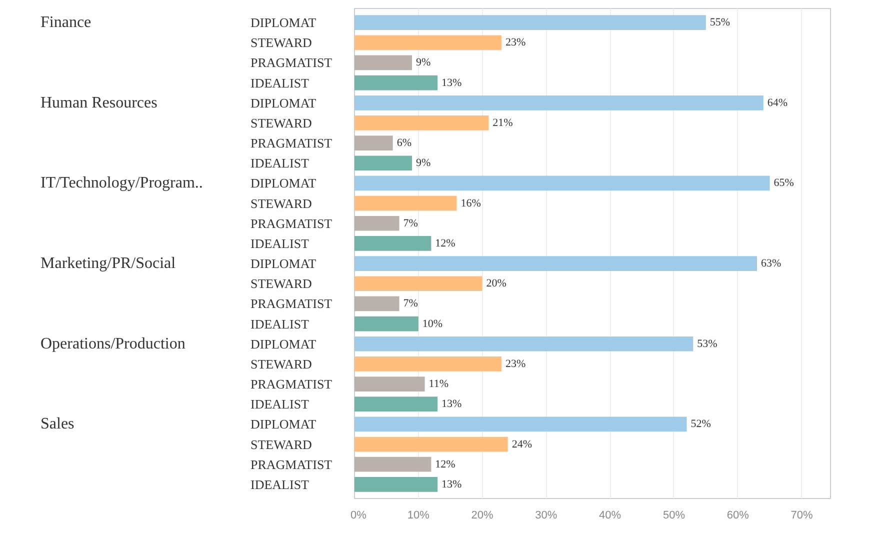  Describe the element at coordinates (404, 143) in the screenshot. I see `data-label: 6%` at that location.